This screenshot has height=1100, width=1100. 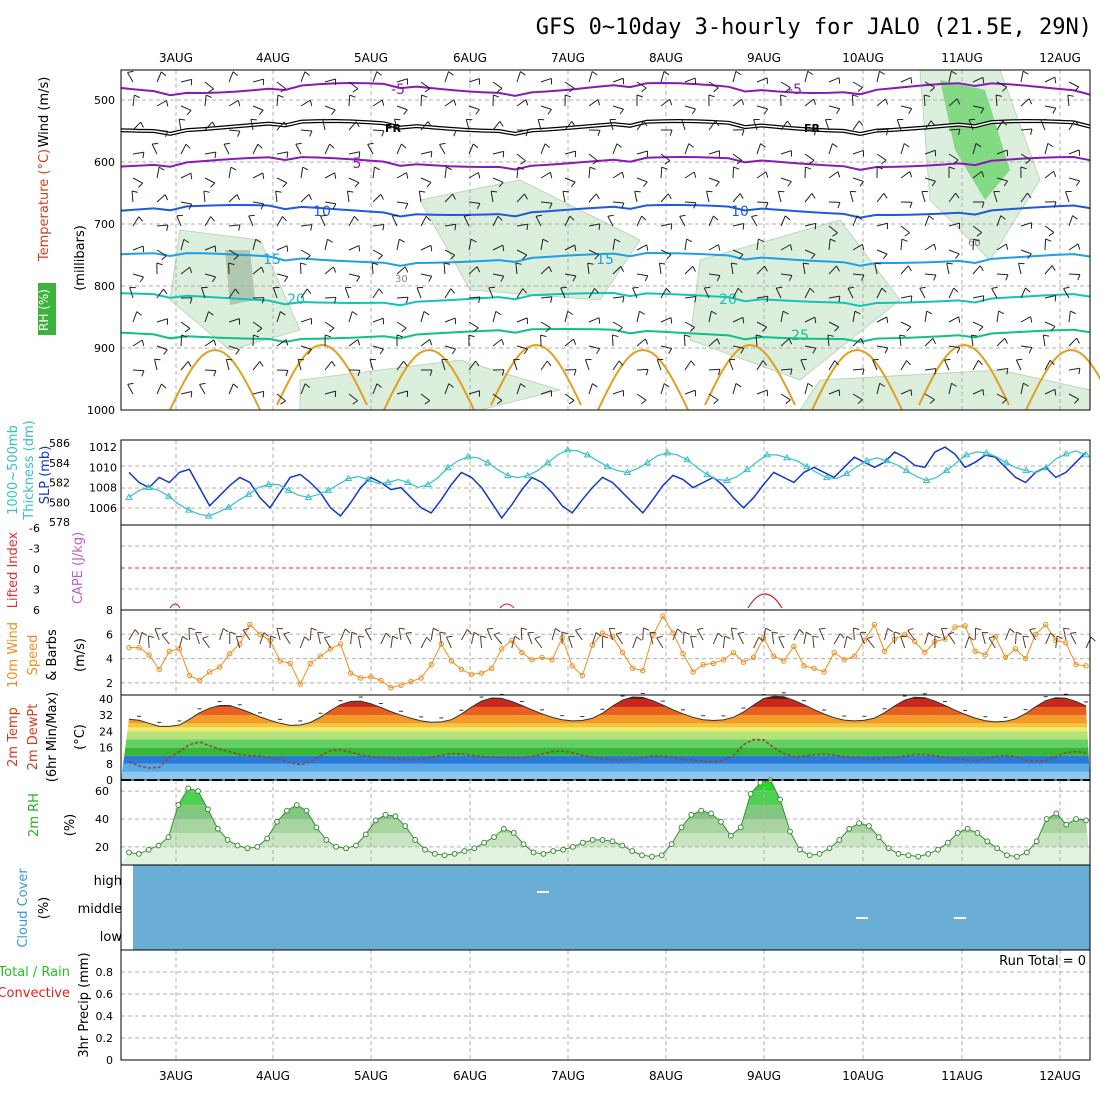 What do you see at coordinates (863, 1076) in the screenshot?
I see `date-label-bottom: 10AUG` at bounding box center [863, 1076].